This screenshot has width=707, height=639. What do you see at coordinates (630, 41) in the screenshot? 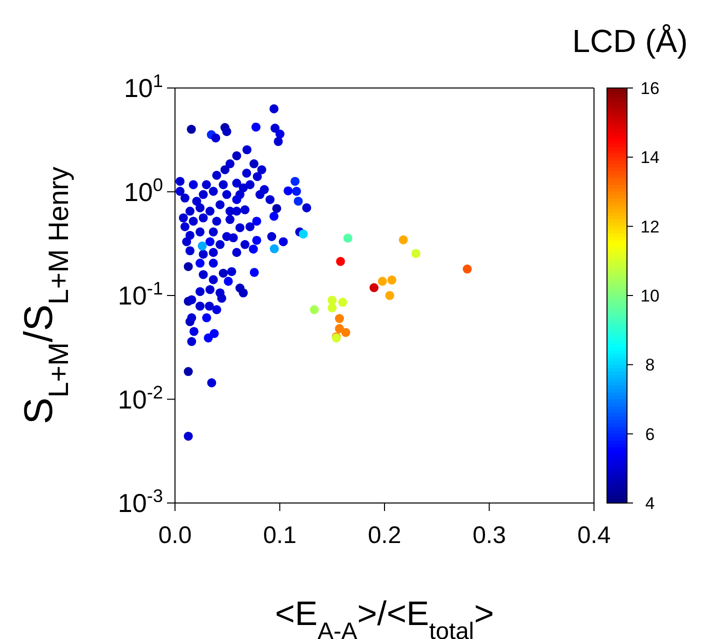
I see `color-bar-title: LCD (Å)` at bounding box center [630, 41].